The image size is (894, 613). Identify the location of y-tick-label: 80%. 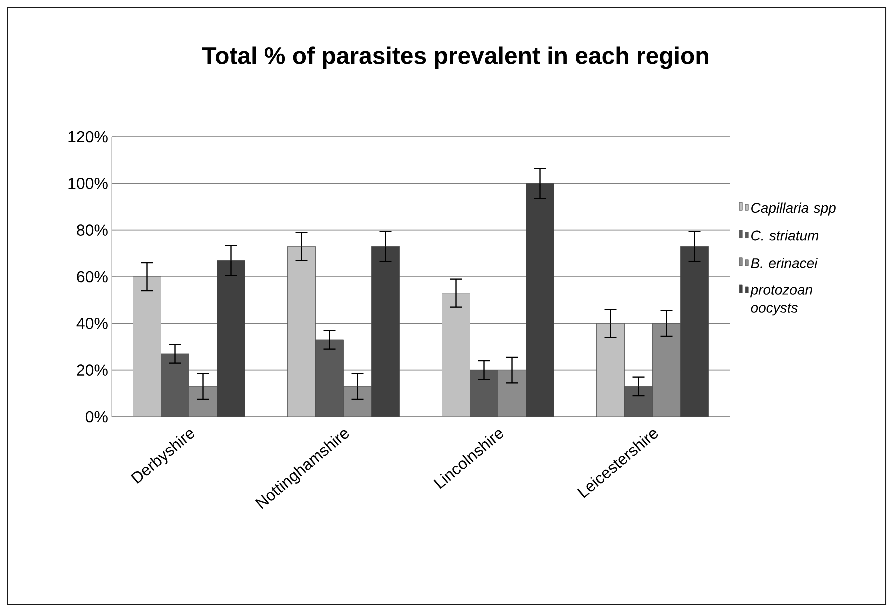
(92, 230).